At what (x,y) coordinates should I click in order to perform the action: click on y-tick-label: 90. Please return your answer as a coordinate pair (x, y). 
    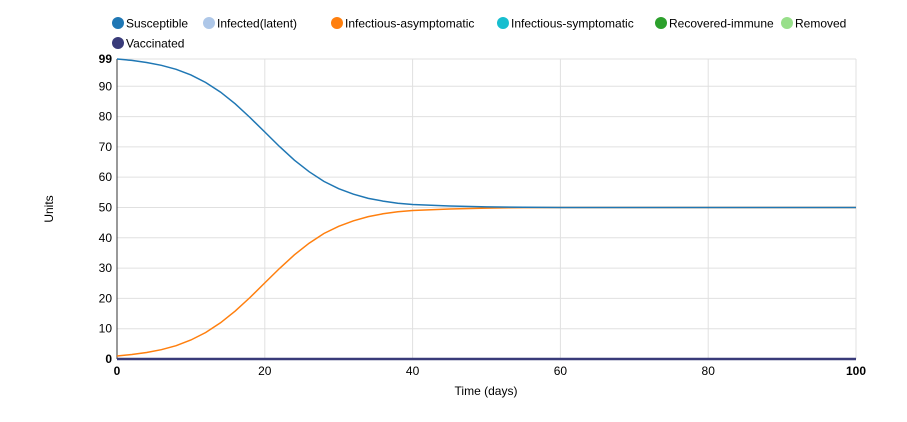
    Looking at the image, I should click on (106, 86).